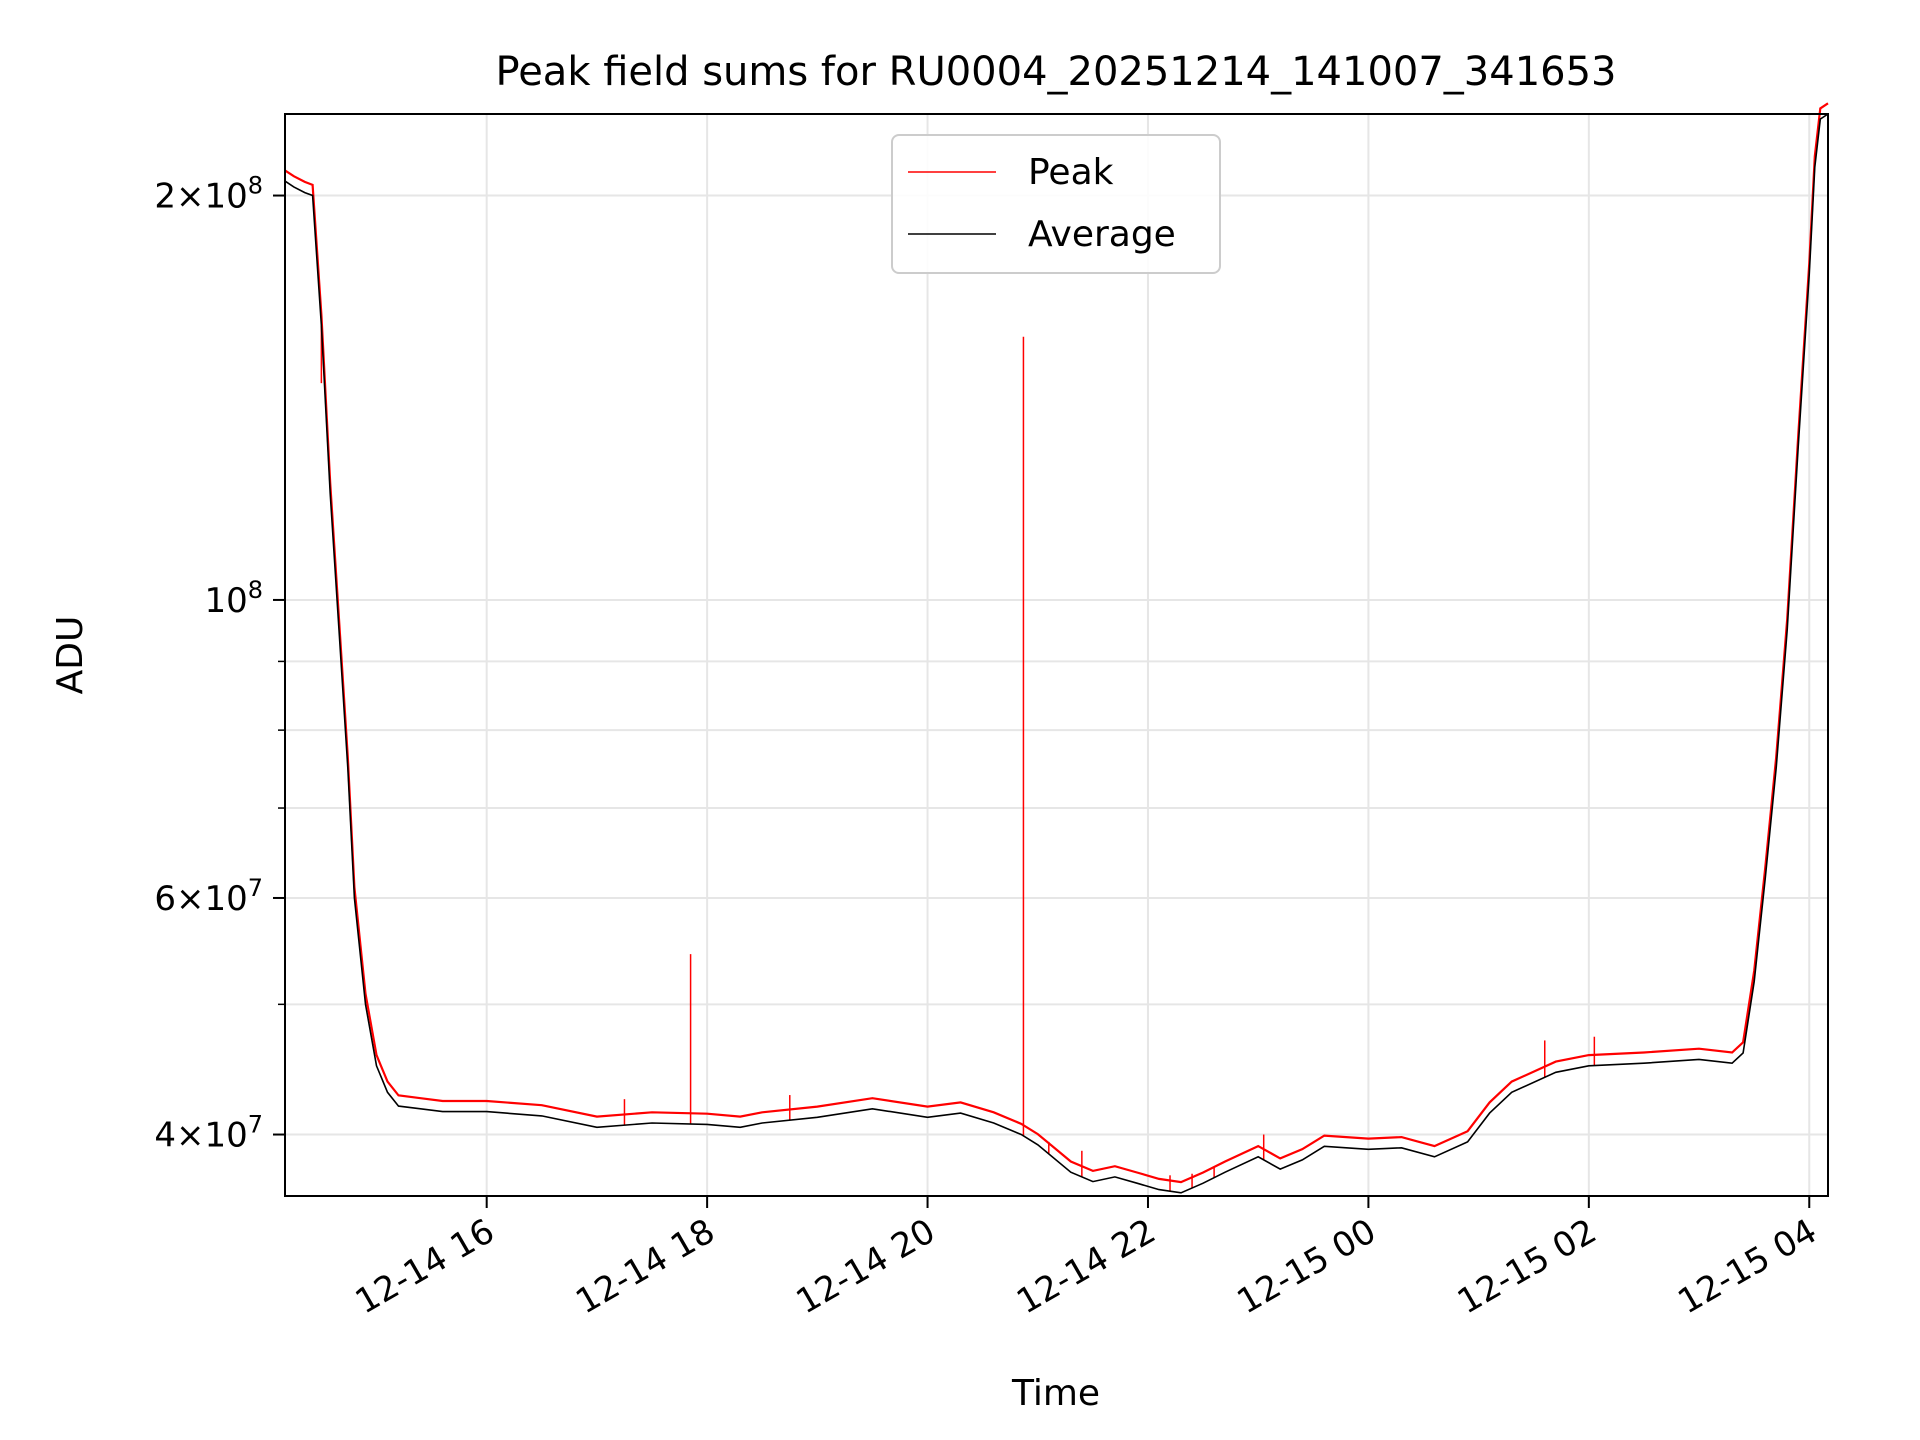 Image resolution: width=1920 pixels, height=1440 pixels. I want to click on legend-label-average: Average, so click(1102, 234).